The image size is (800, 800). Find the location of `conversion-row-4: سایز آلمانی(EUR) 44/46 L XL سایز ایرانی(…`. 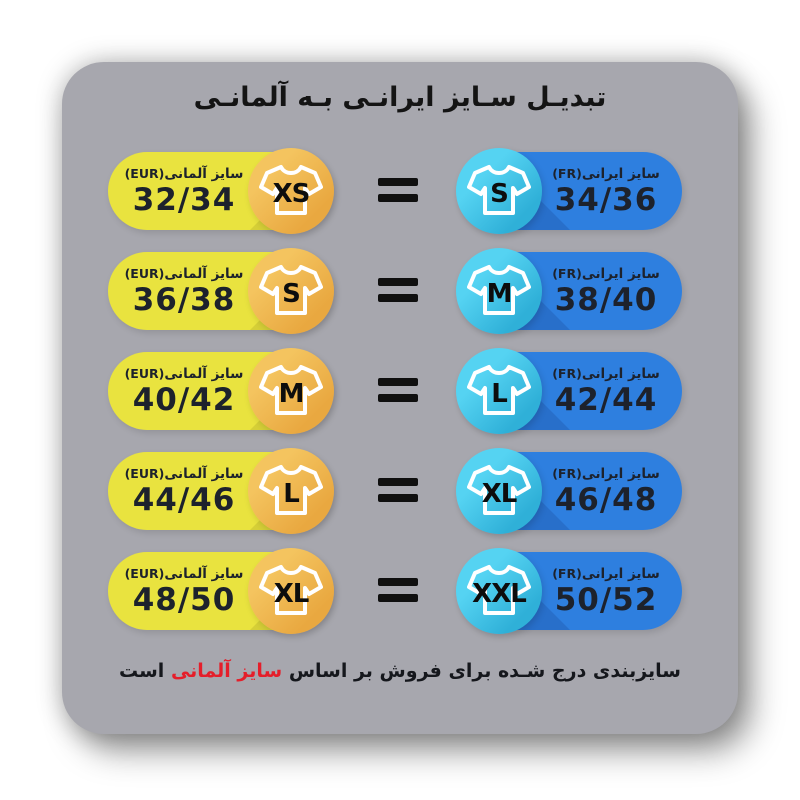

conversion-row-4: سایز آلمانی(EUR) 44/46 L XL سایز ایرانی(… is located at coordinates (400, 499).